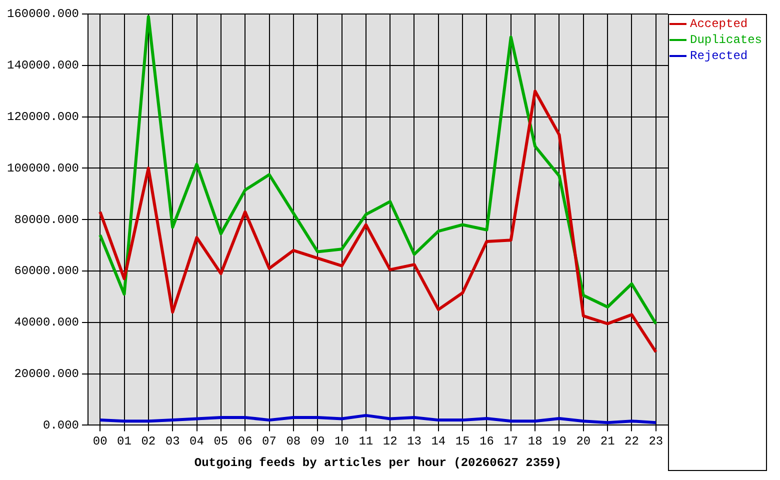 The image size is (780, 480). Describe the element at coordinates (221, 441) in the screenshot. I see `x-tick-label: 05` at that location.